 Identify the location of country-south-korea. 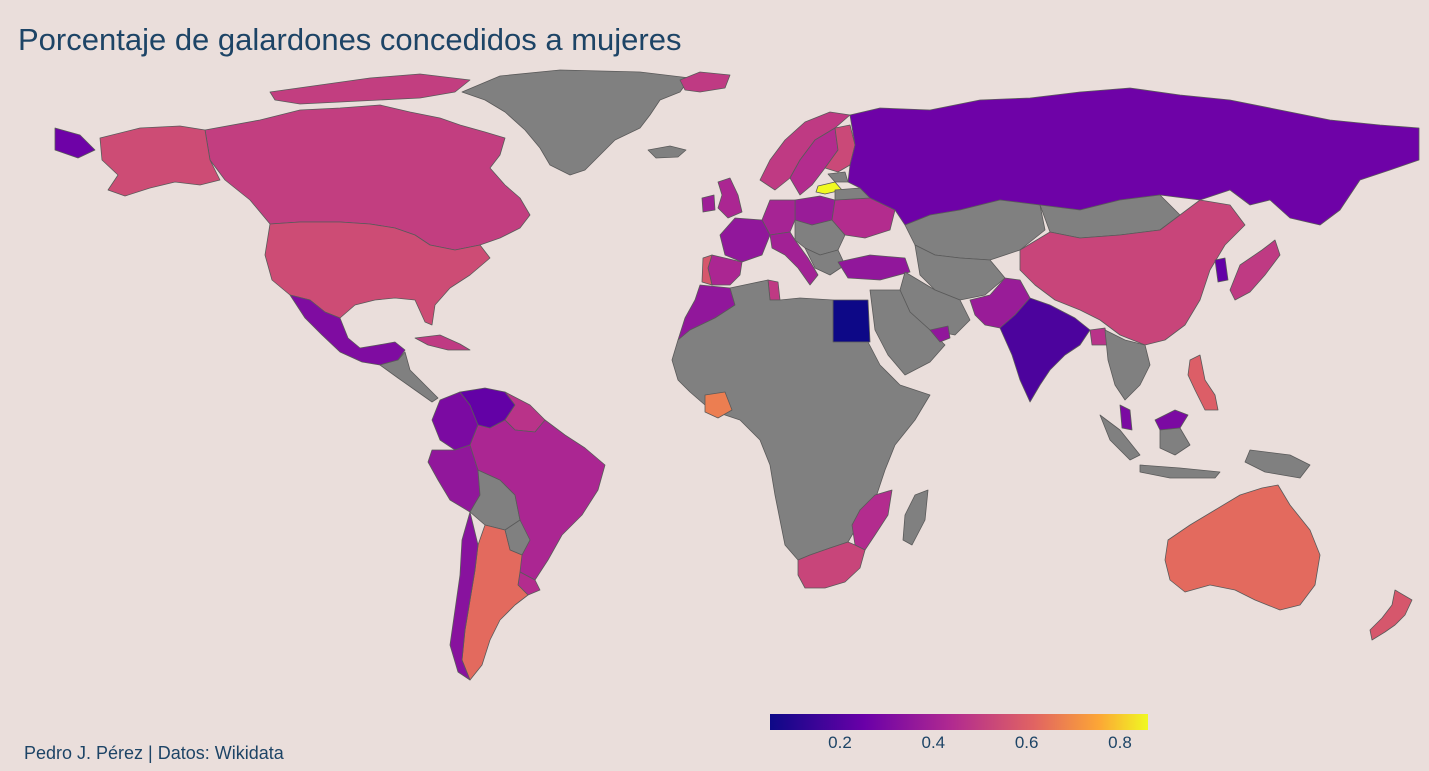
(1221, 270).